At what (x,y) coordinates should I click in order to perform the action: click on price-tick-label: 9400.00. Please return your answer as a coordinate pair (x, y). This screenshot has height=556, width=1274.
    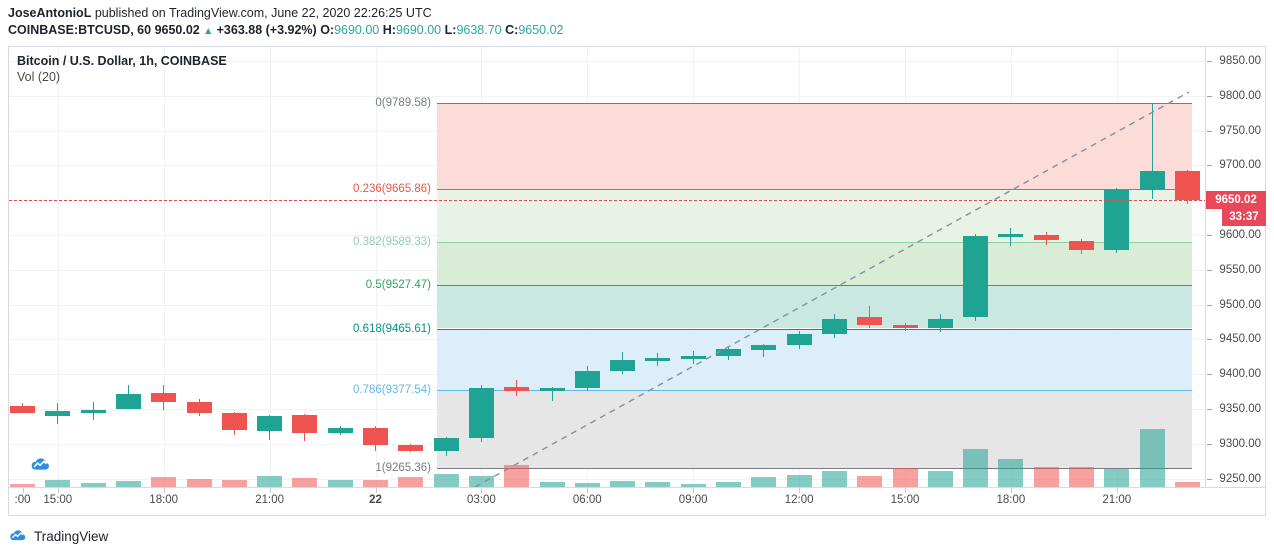
    Looking at the image, I should click on (1240, 374).